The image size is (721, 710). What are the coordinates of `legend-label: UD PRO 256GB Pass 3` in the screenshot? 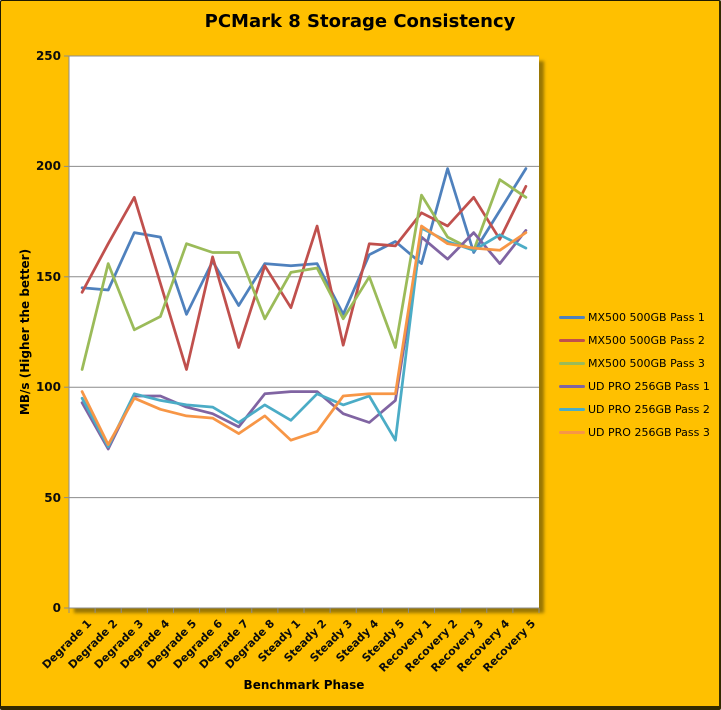 It's located at (649, 432).